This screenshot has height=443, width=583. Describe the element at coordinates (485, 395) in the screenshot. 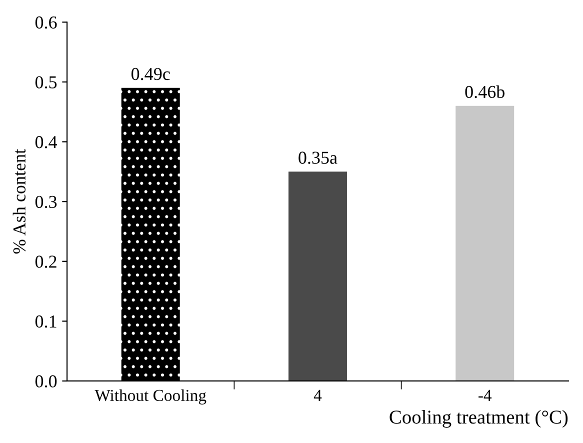

I see `x-tick-label: -4` at that location.